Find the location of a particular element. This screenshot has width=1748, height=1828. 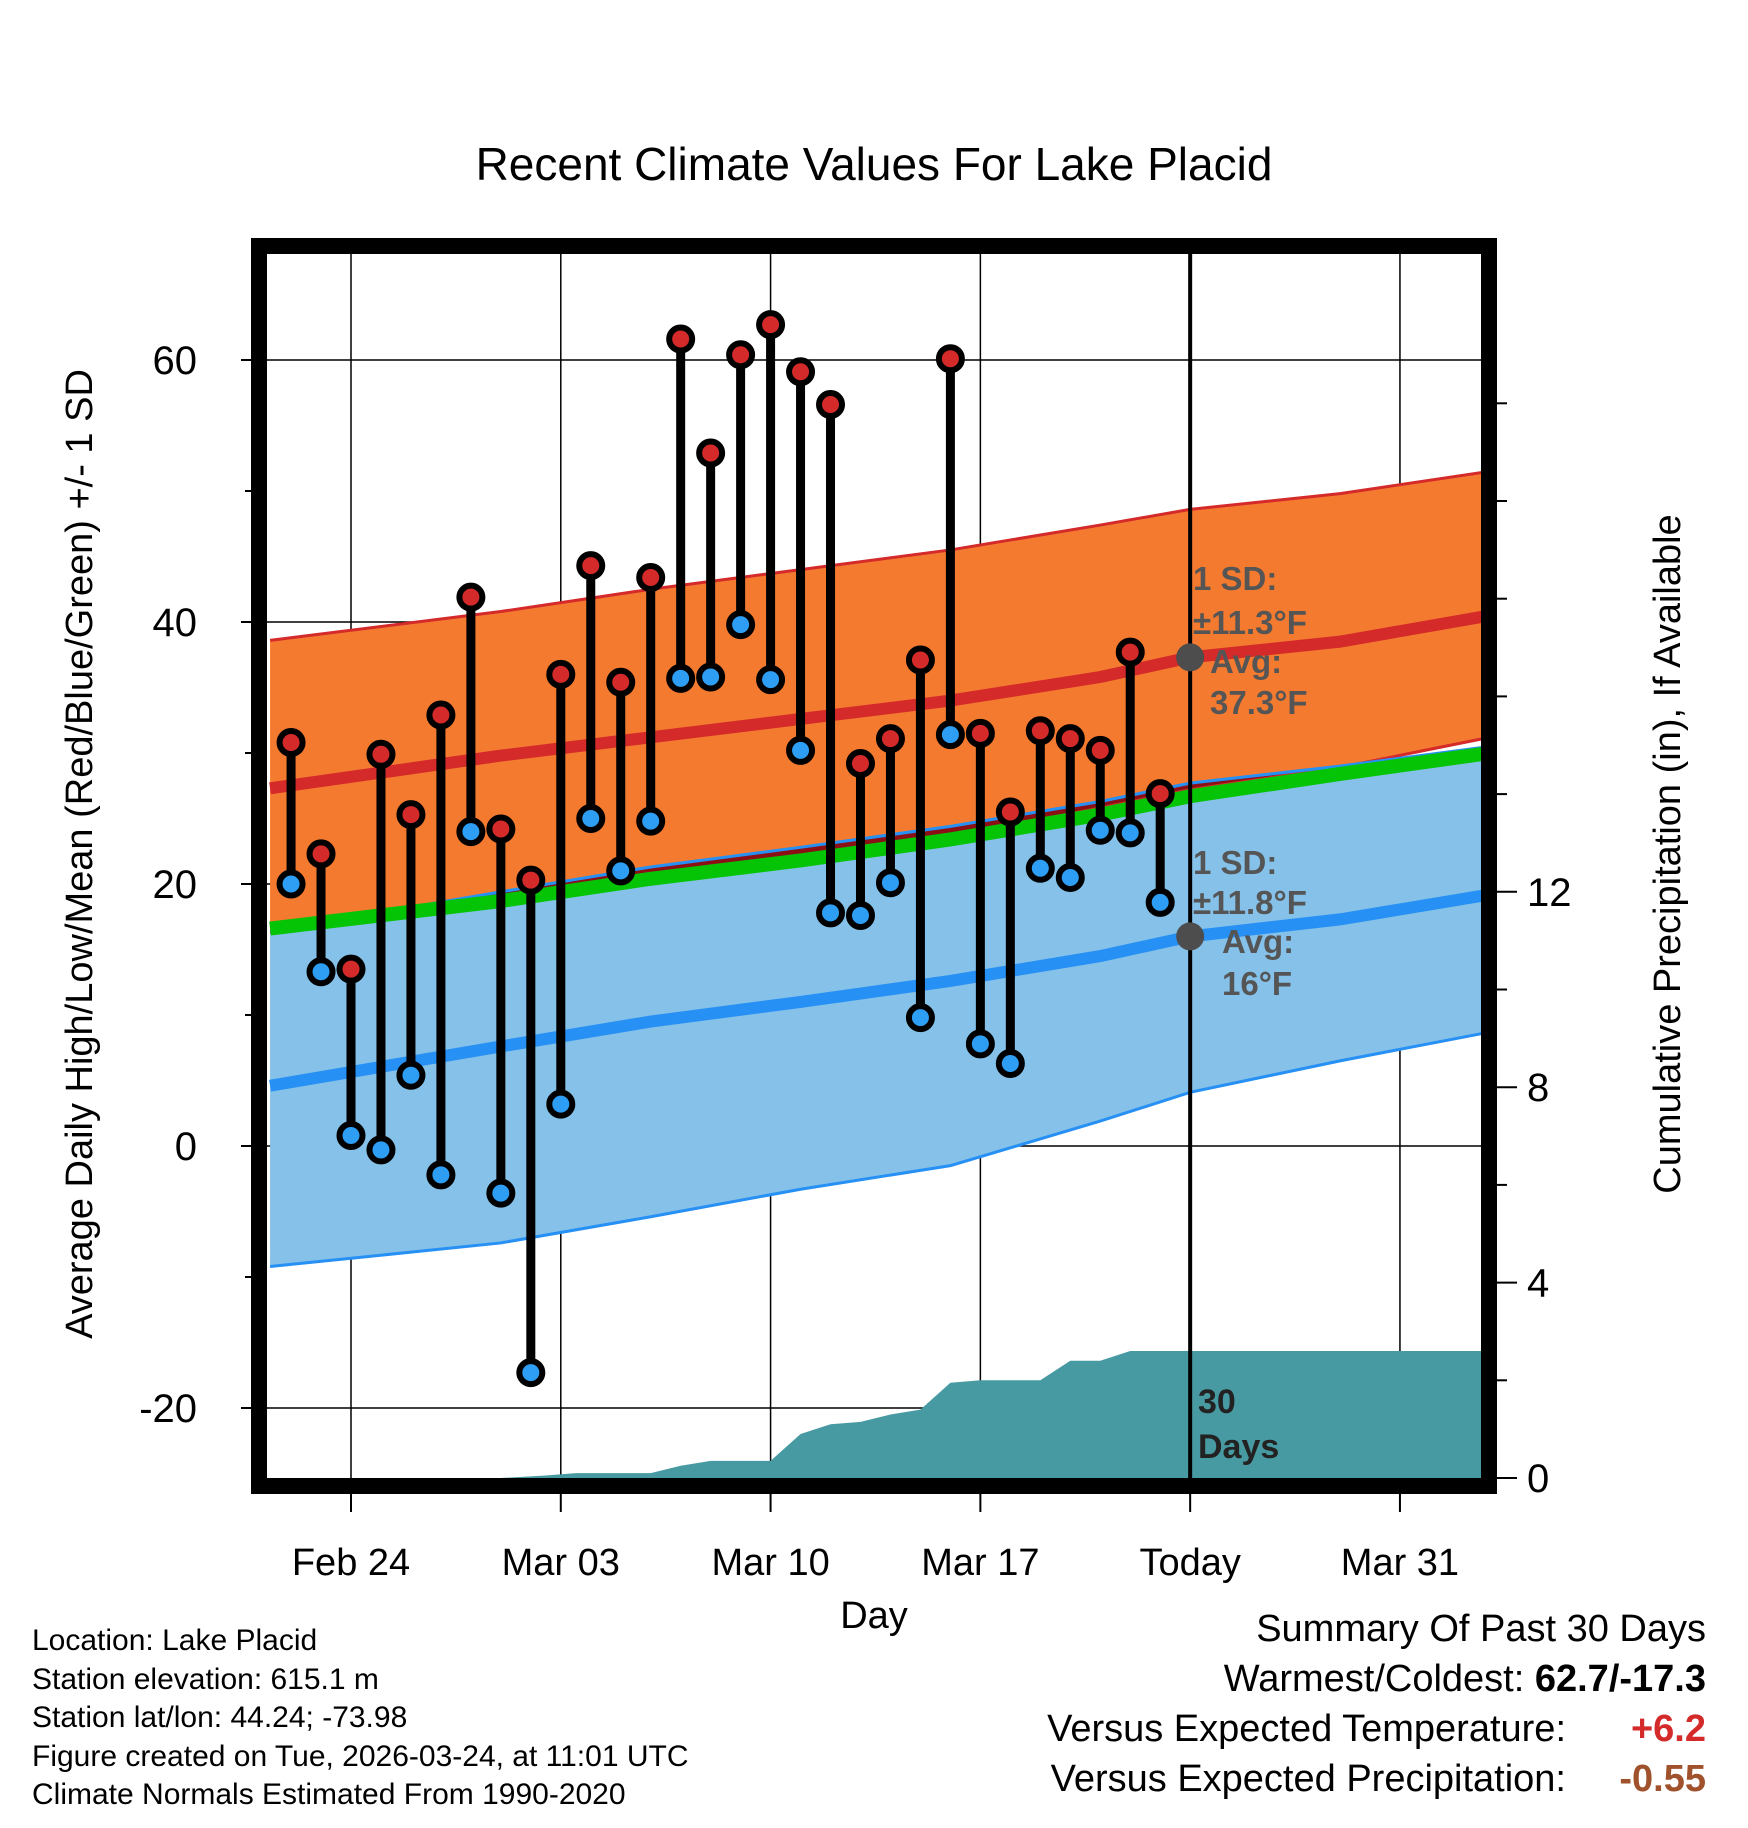

low-lower-line is located at coordinates (875, 1150).